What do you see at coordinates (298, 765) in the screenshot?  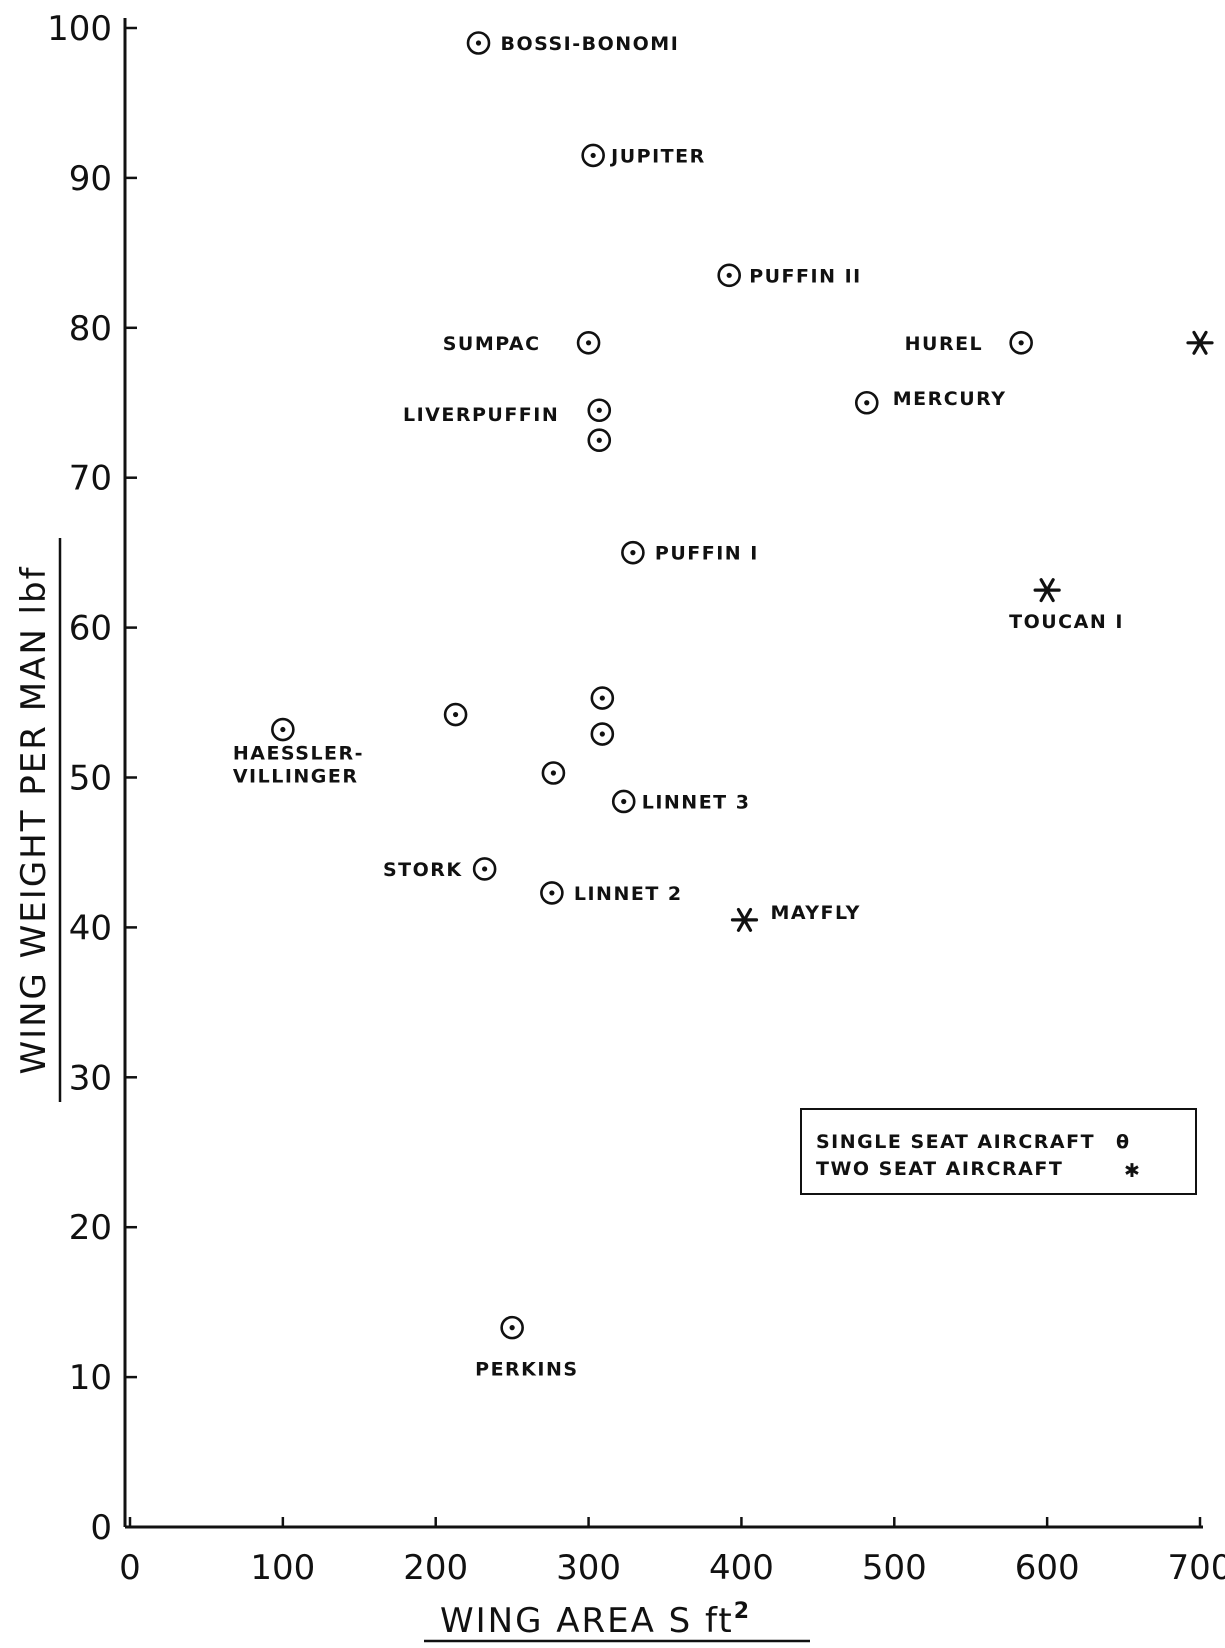 I see `point-single-haessler-villinger-label: HAESSLER-VILLINGER` at bounding box center [298, 765].